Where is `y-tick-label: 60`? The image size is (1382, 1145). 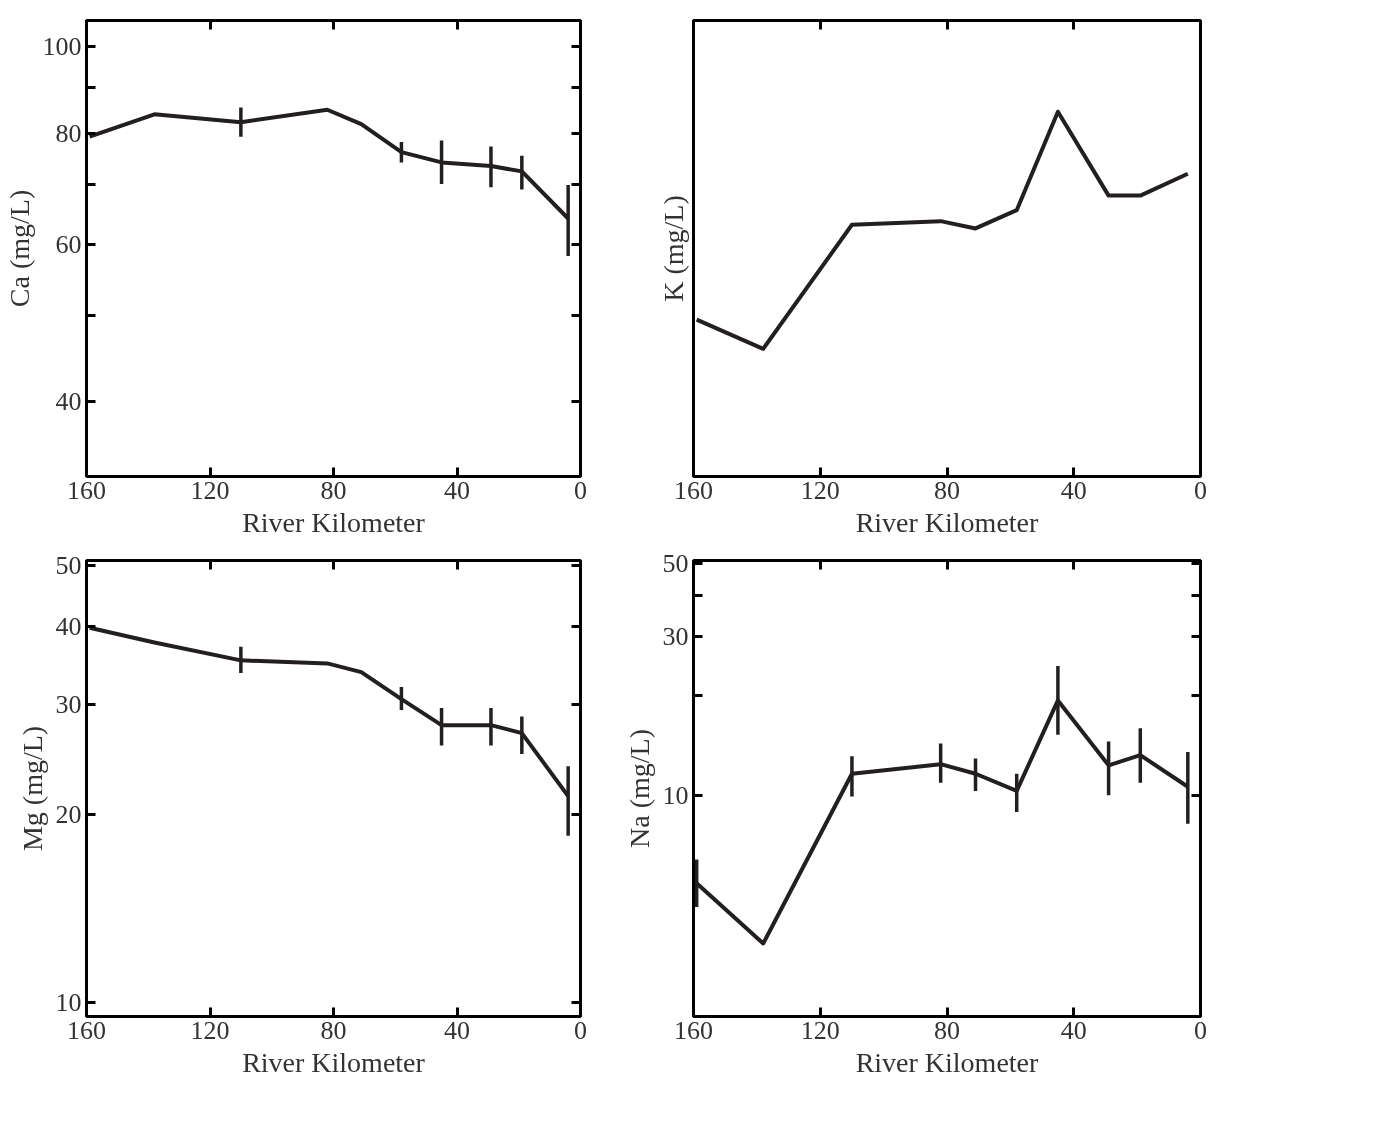 y-tick-label: 60 is located at coordinates (68, 245).